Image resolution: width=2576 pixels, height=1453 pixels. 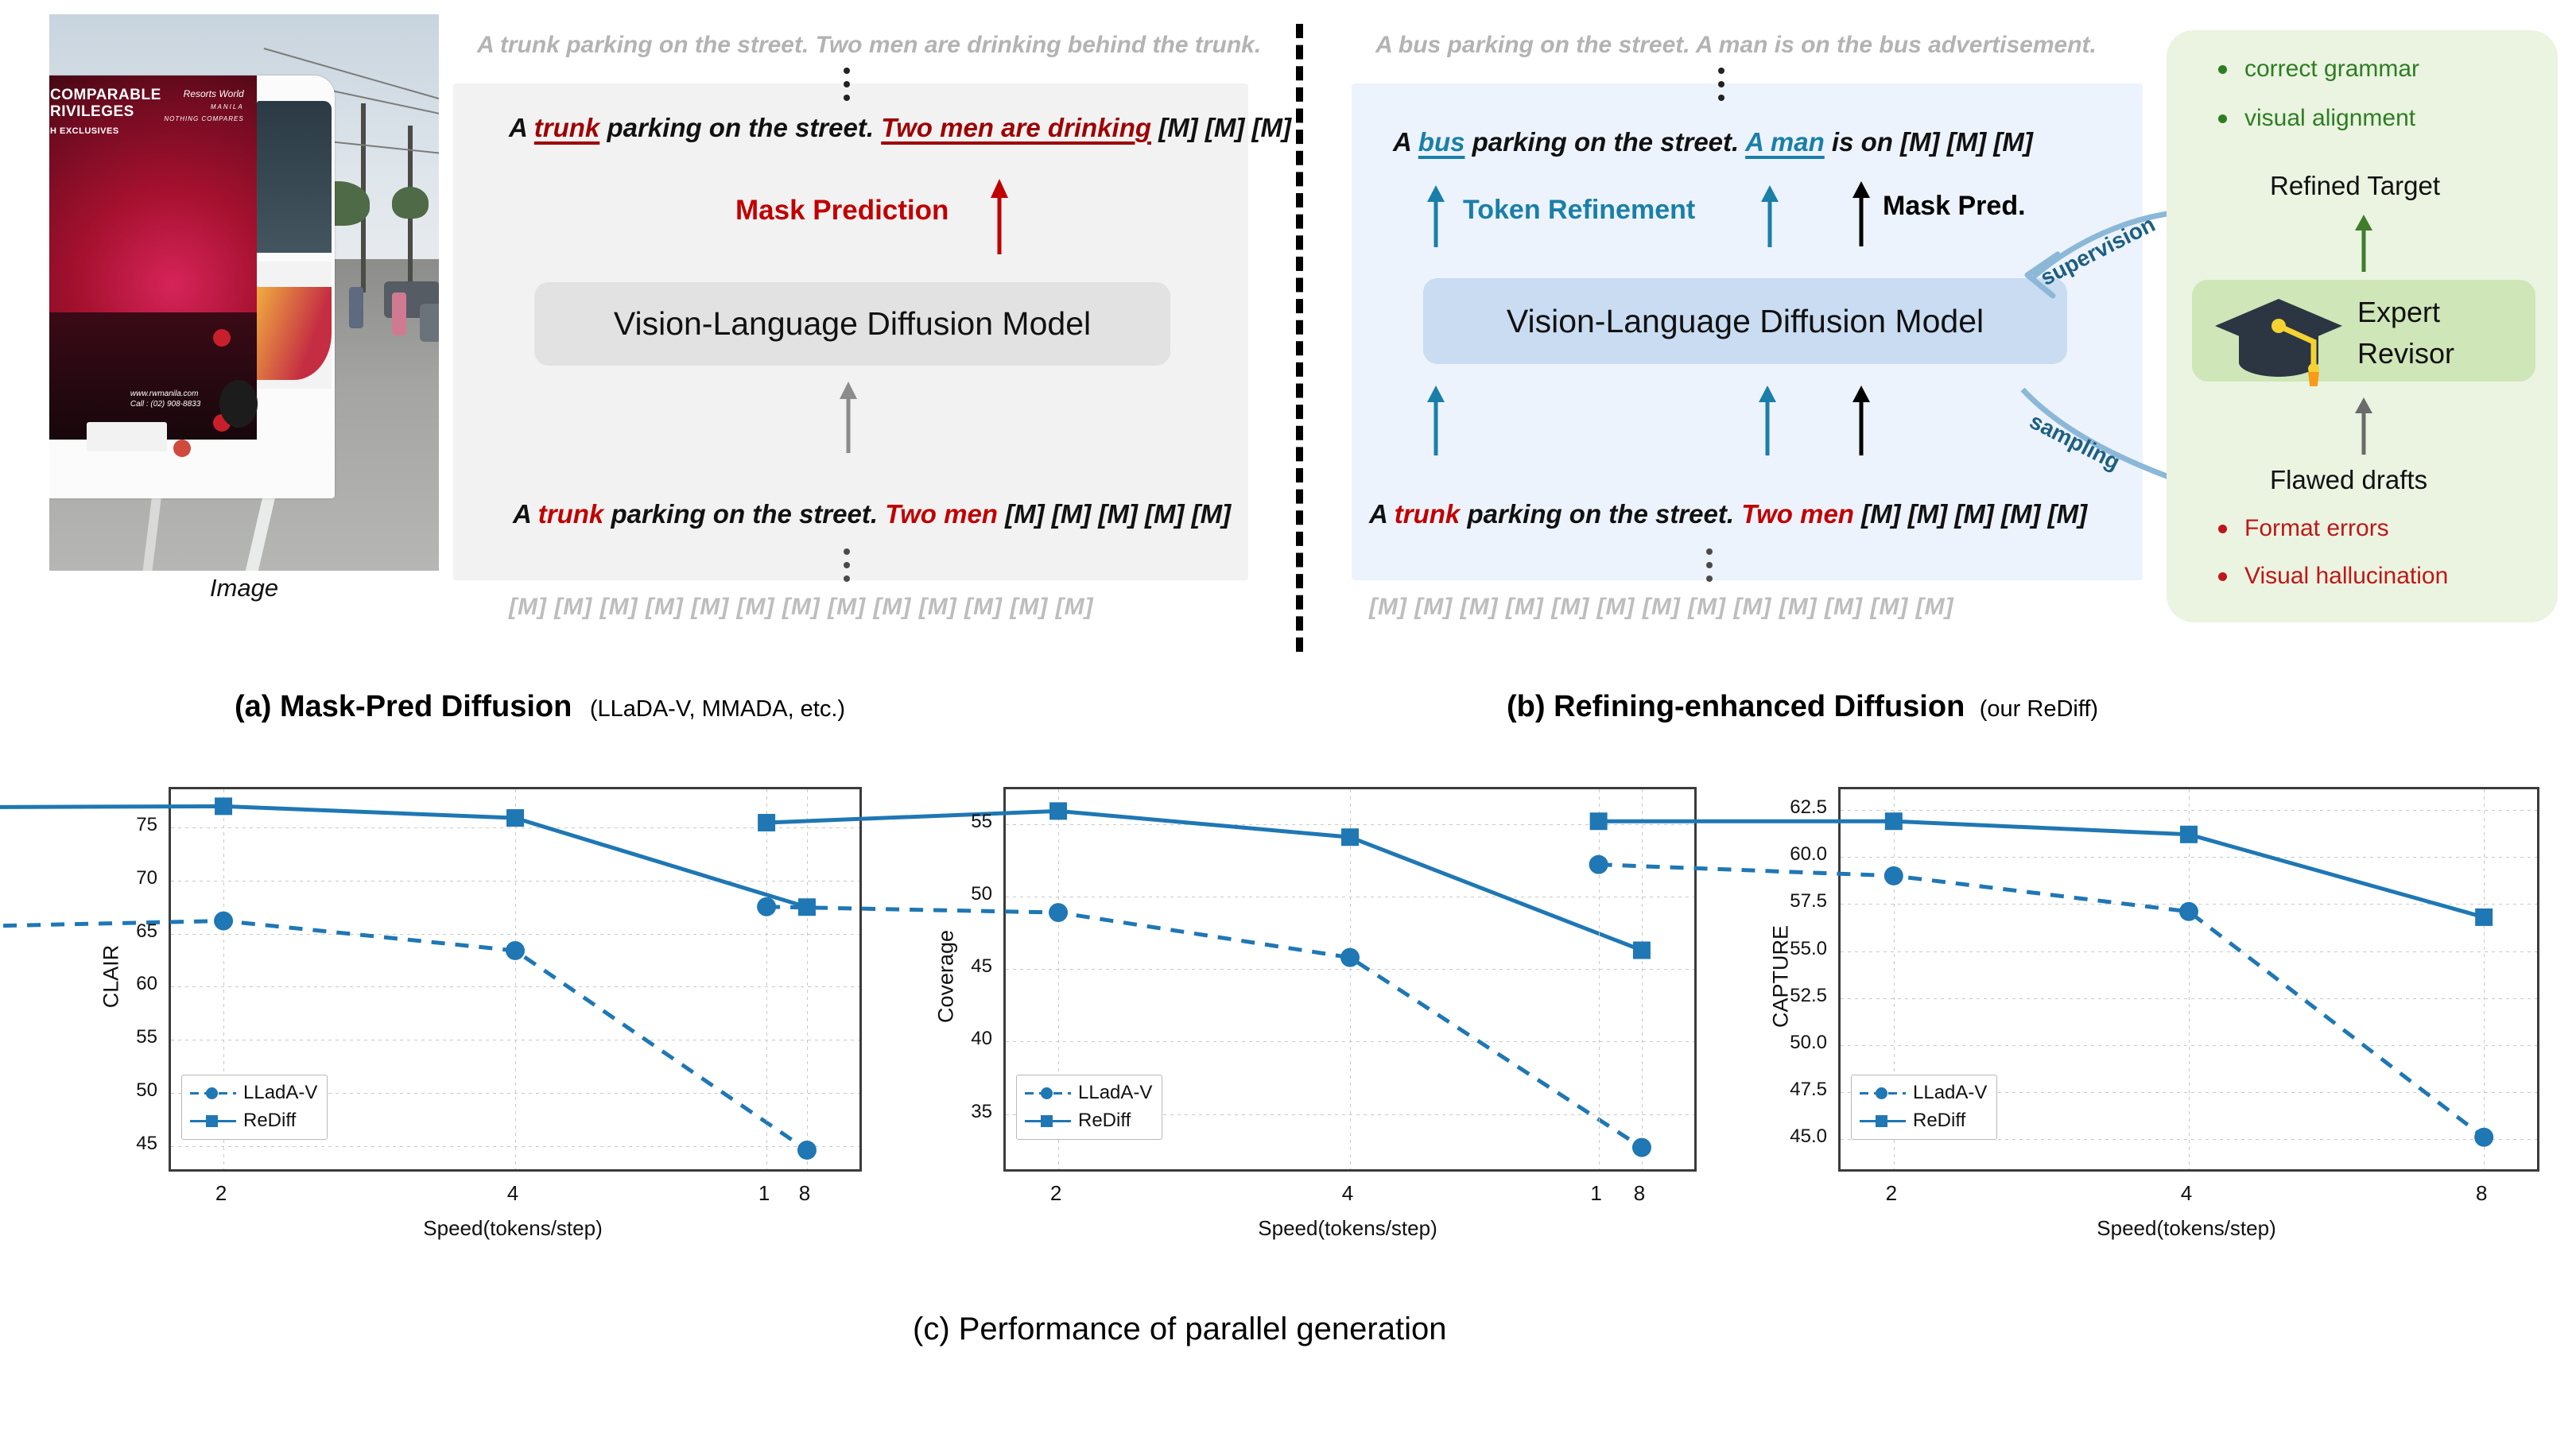 I want to click on y-tick-label: 70, so click(x=146, y=877).